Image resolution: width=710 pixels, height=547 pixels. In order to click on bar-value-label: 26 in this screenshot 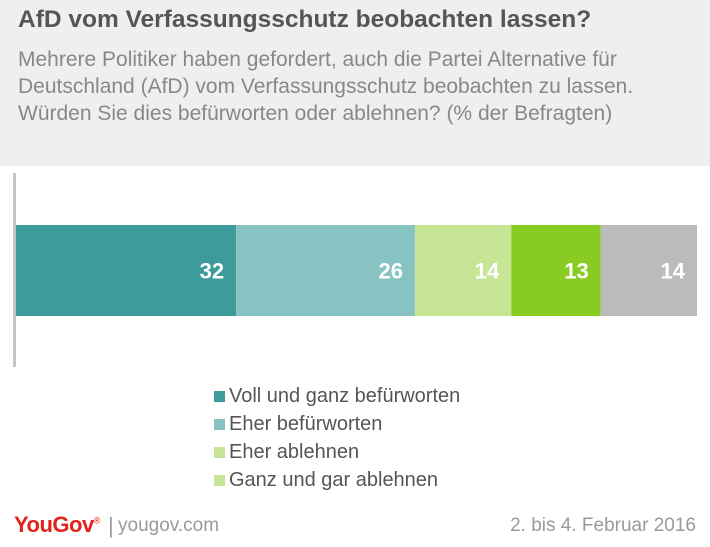, I will do `click(390, 271)`.